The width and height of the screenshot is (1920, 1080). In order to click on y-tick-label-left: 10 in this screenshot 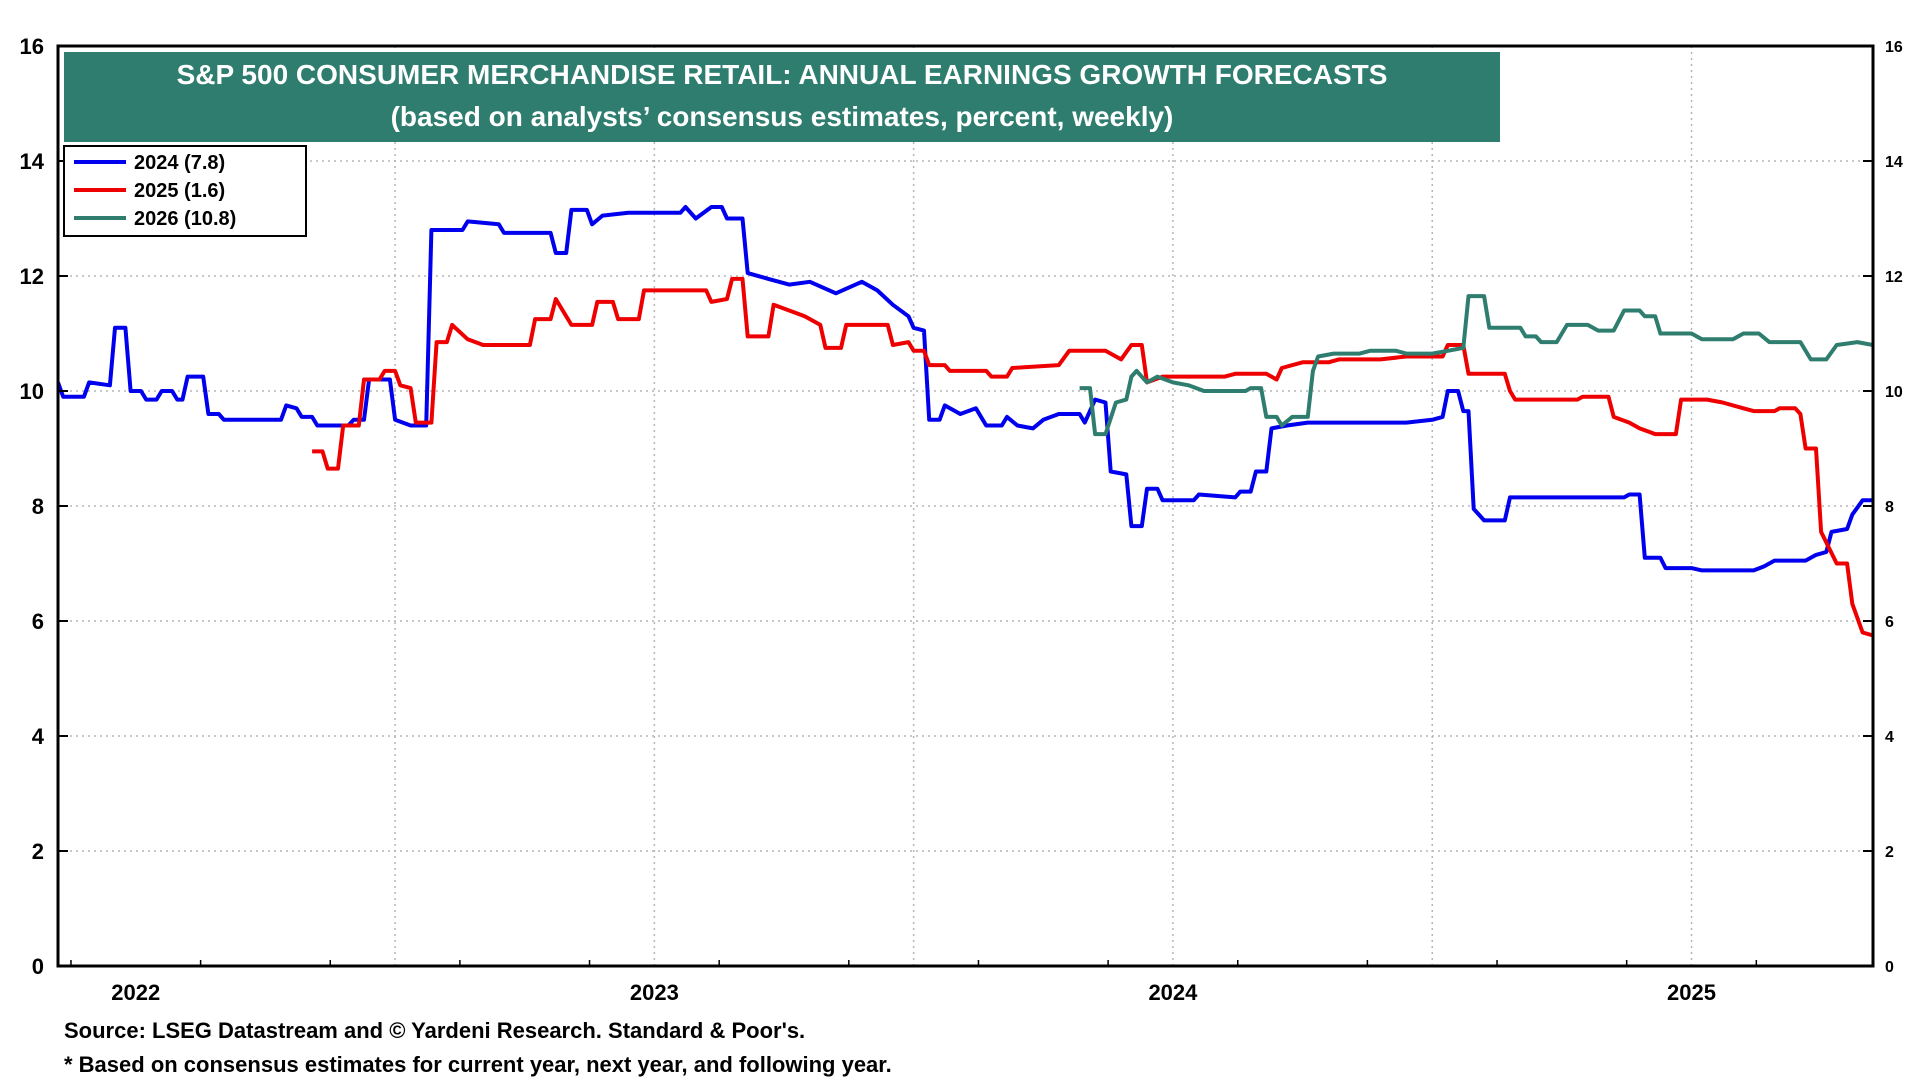, I will do `click(32, 391)`.